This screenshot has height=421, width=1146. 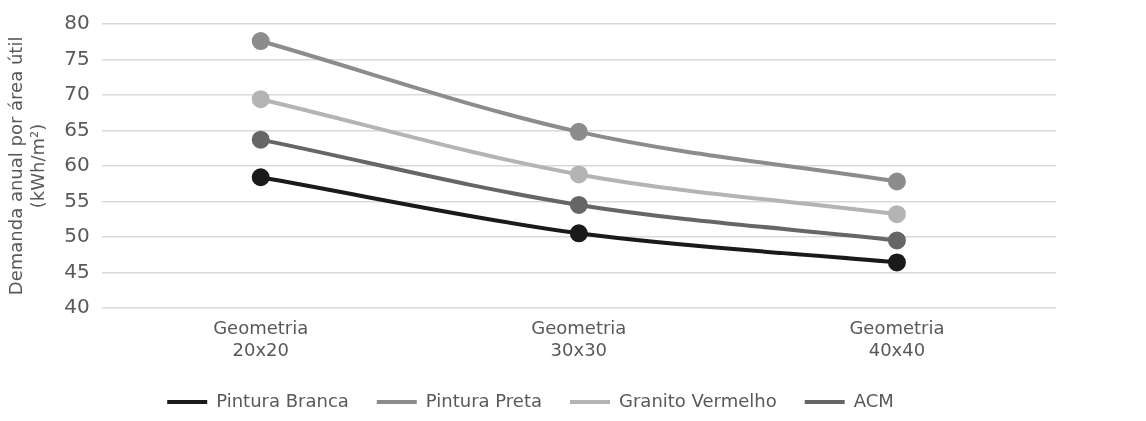 I want to click on x-tick-label: Geometria 40x40, so click(x=897, y=338).